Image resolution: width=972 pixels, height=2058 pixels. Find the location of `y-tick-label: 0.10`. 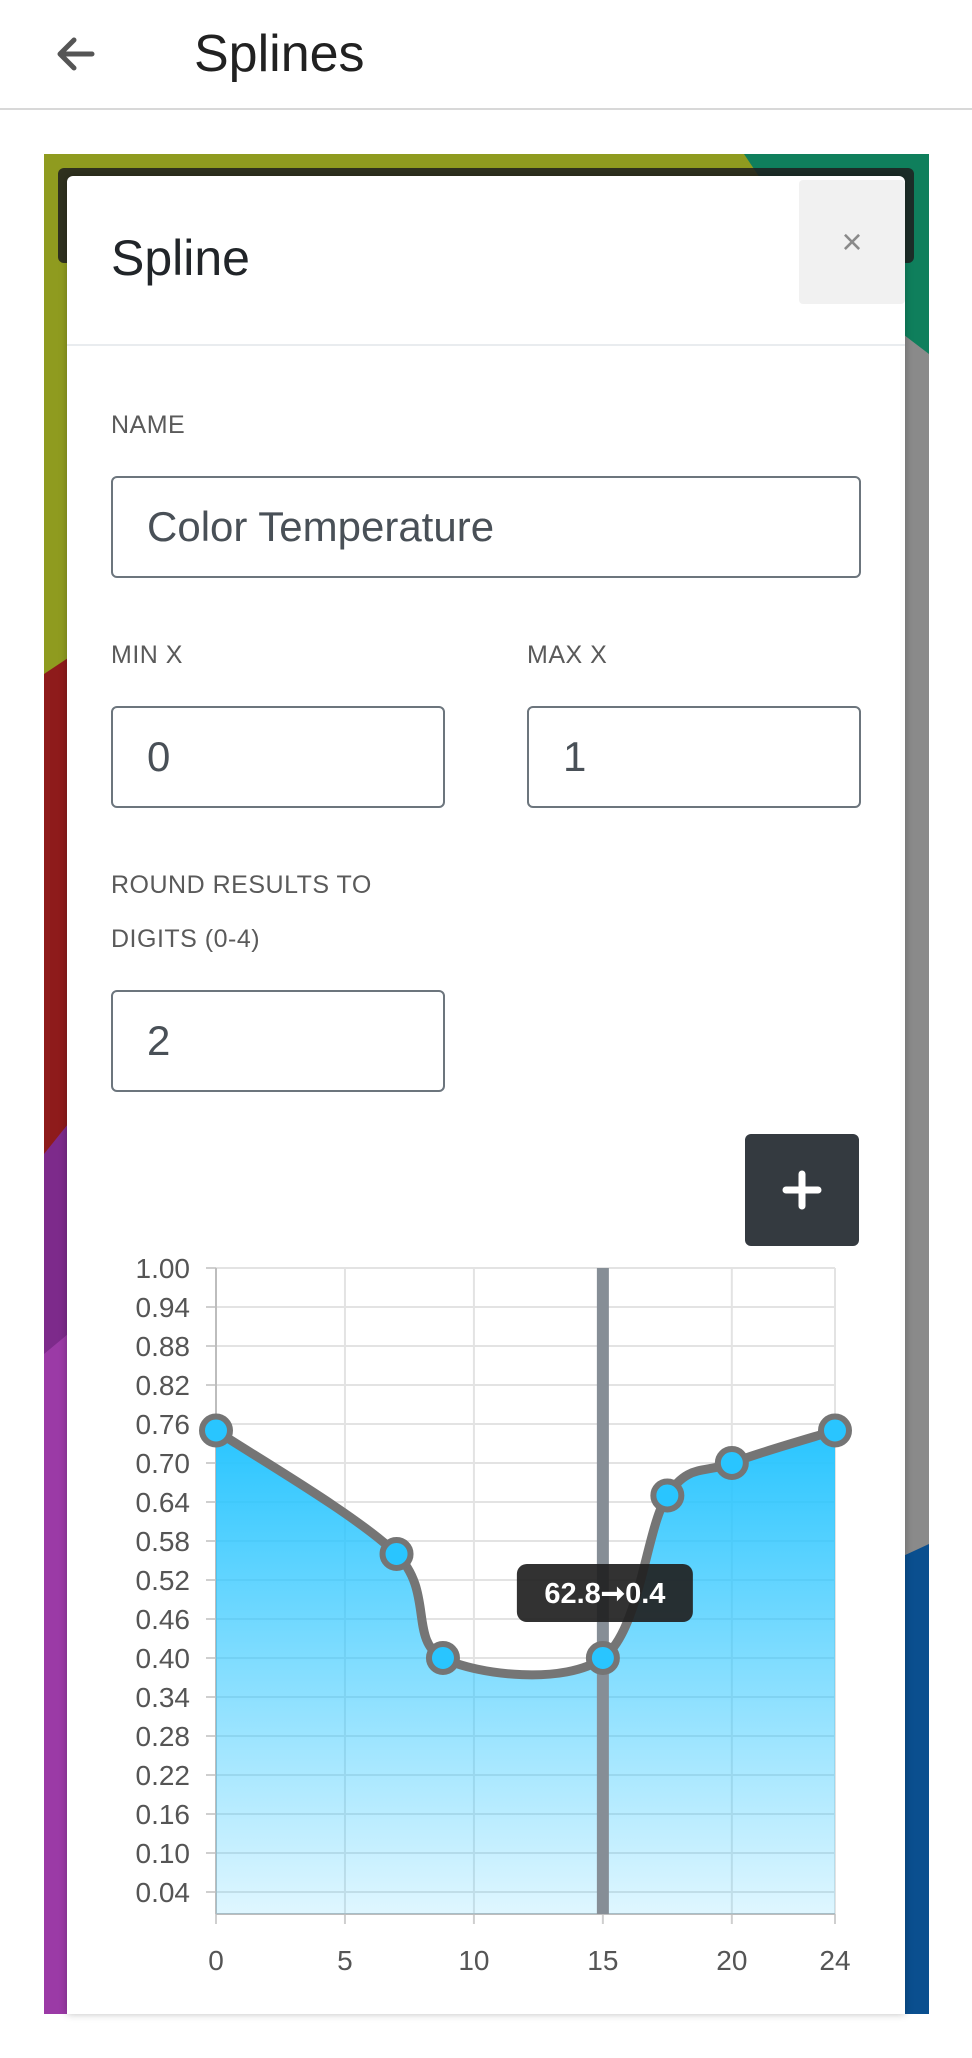

y-tick-label: 0.10 is located at coordinates (163, 1853).